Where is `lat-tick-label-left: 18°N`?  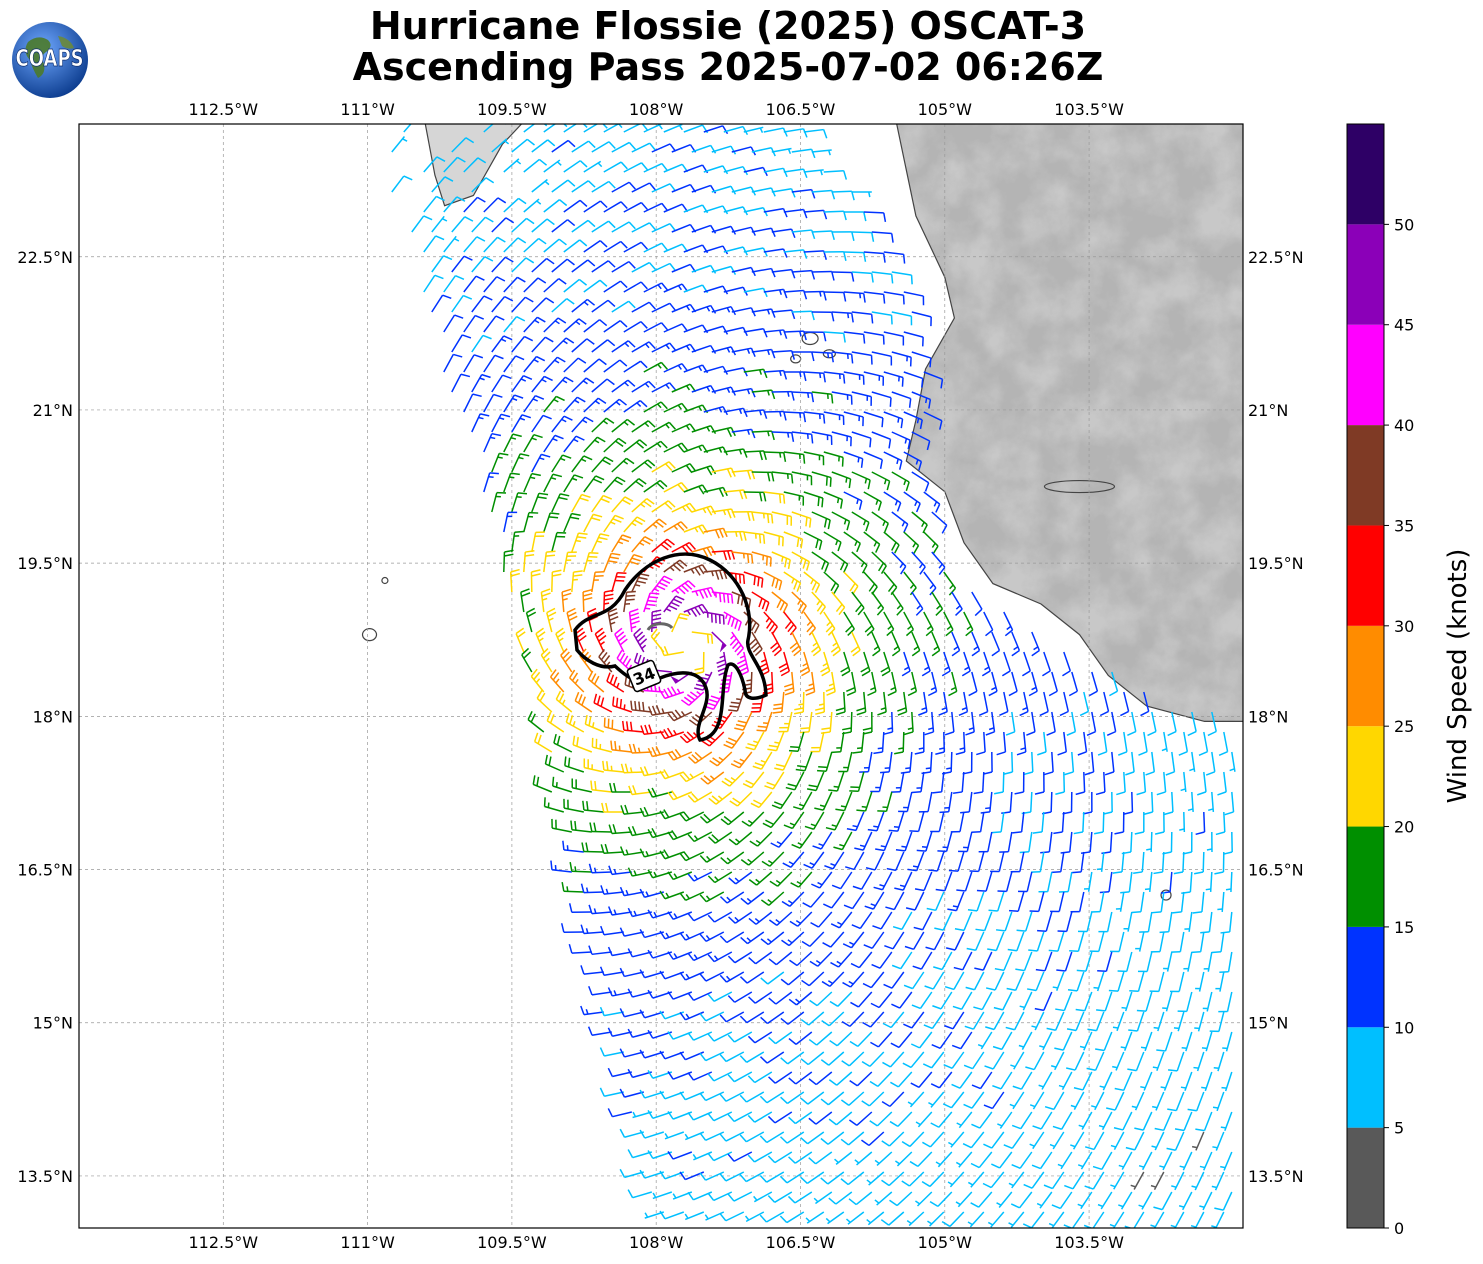
lat-tick-label-left: 18°N is located at coordinates (53, 716).